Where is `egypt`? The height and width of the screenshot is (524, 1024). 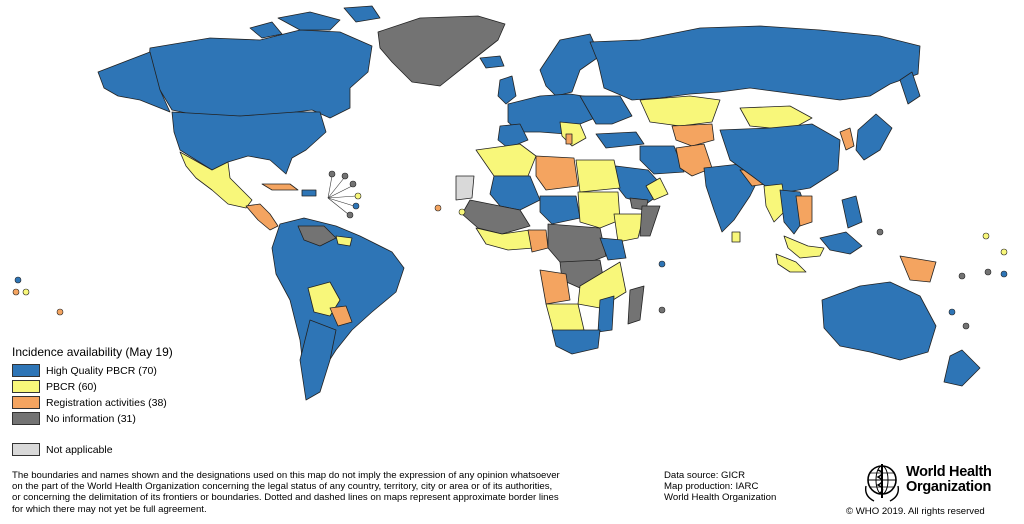 egypt is located at coordinates (598, 176).